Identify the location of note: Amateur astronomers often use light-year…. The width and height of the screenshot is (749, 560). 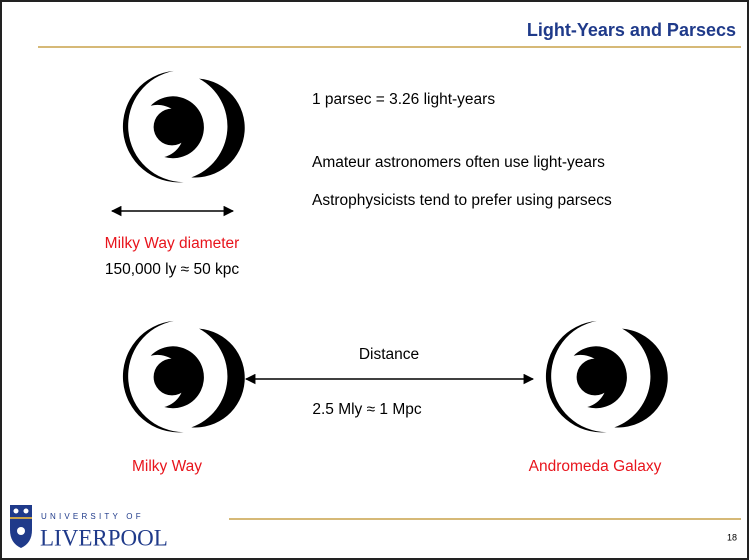
(458, 162).